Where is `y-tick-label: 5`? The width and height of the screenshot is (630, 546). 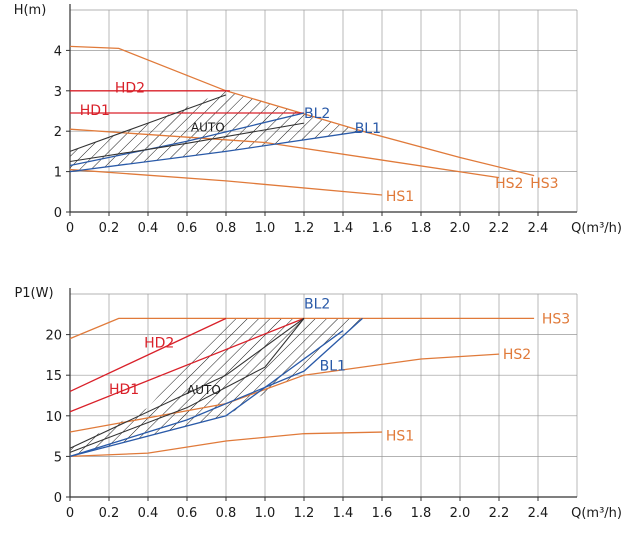 y-tick-label: 5 is located at coordinates (58, 457).